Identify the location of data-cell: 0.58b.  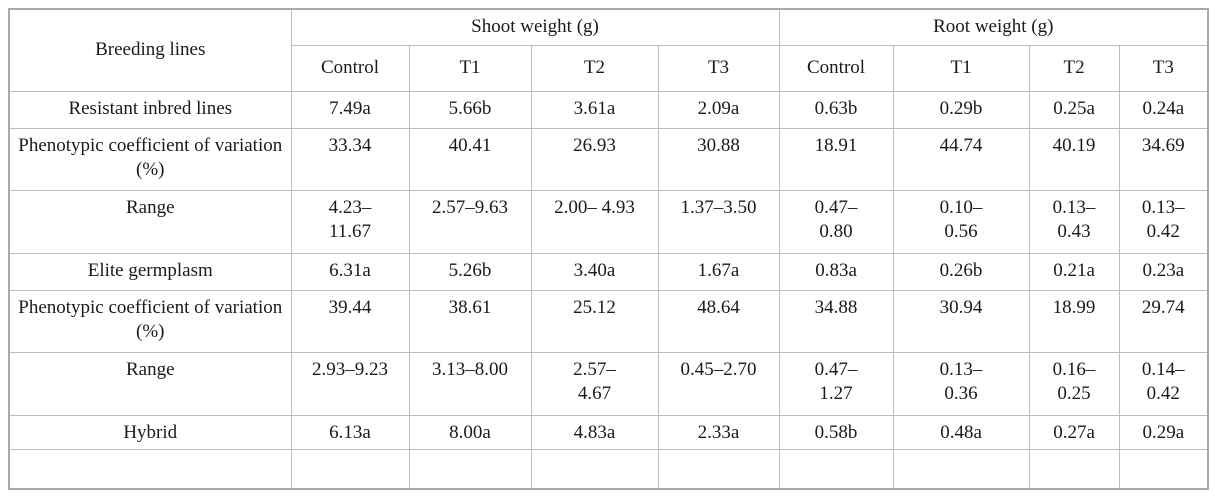
(836, 432).